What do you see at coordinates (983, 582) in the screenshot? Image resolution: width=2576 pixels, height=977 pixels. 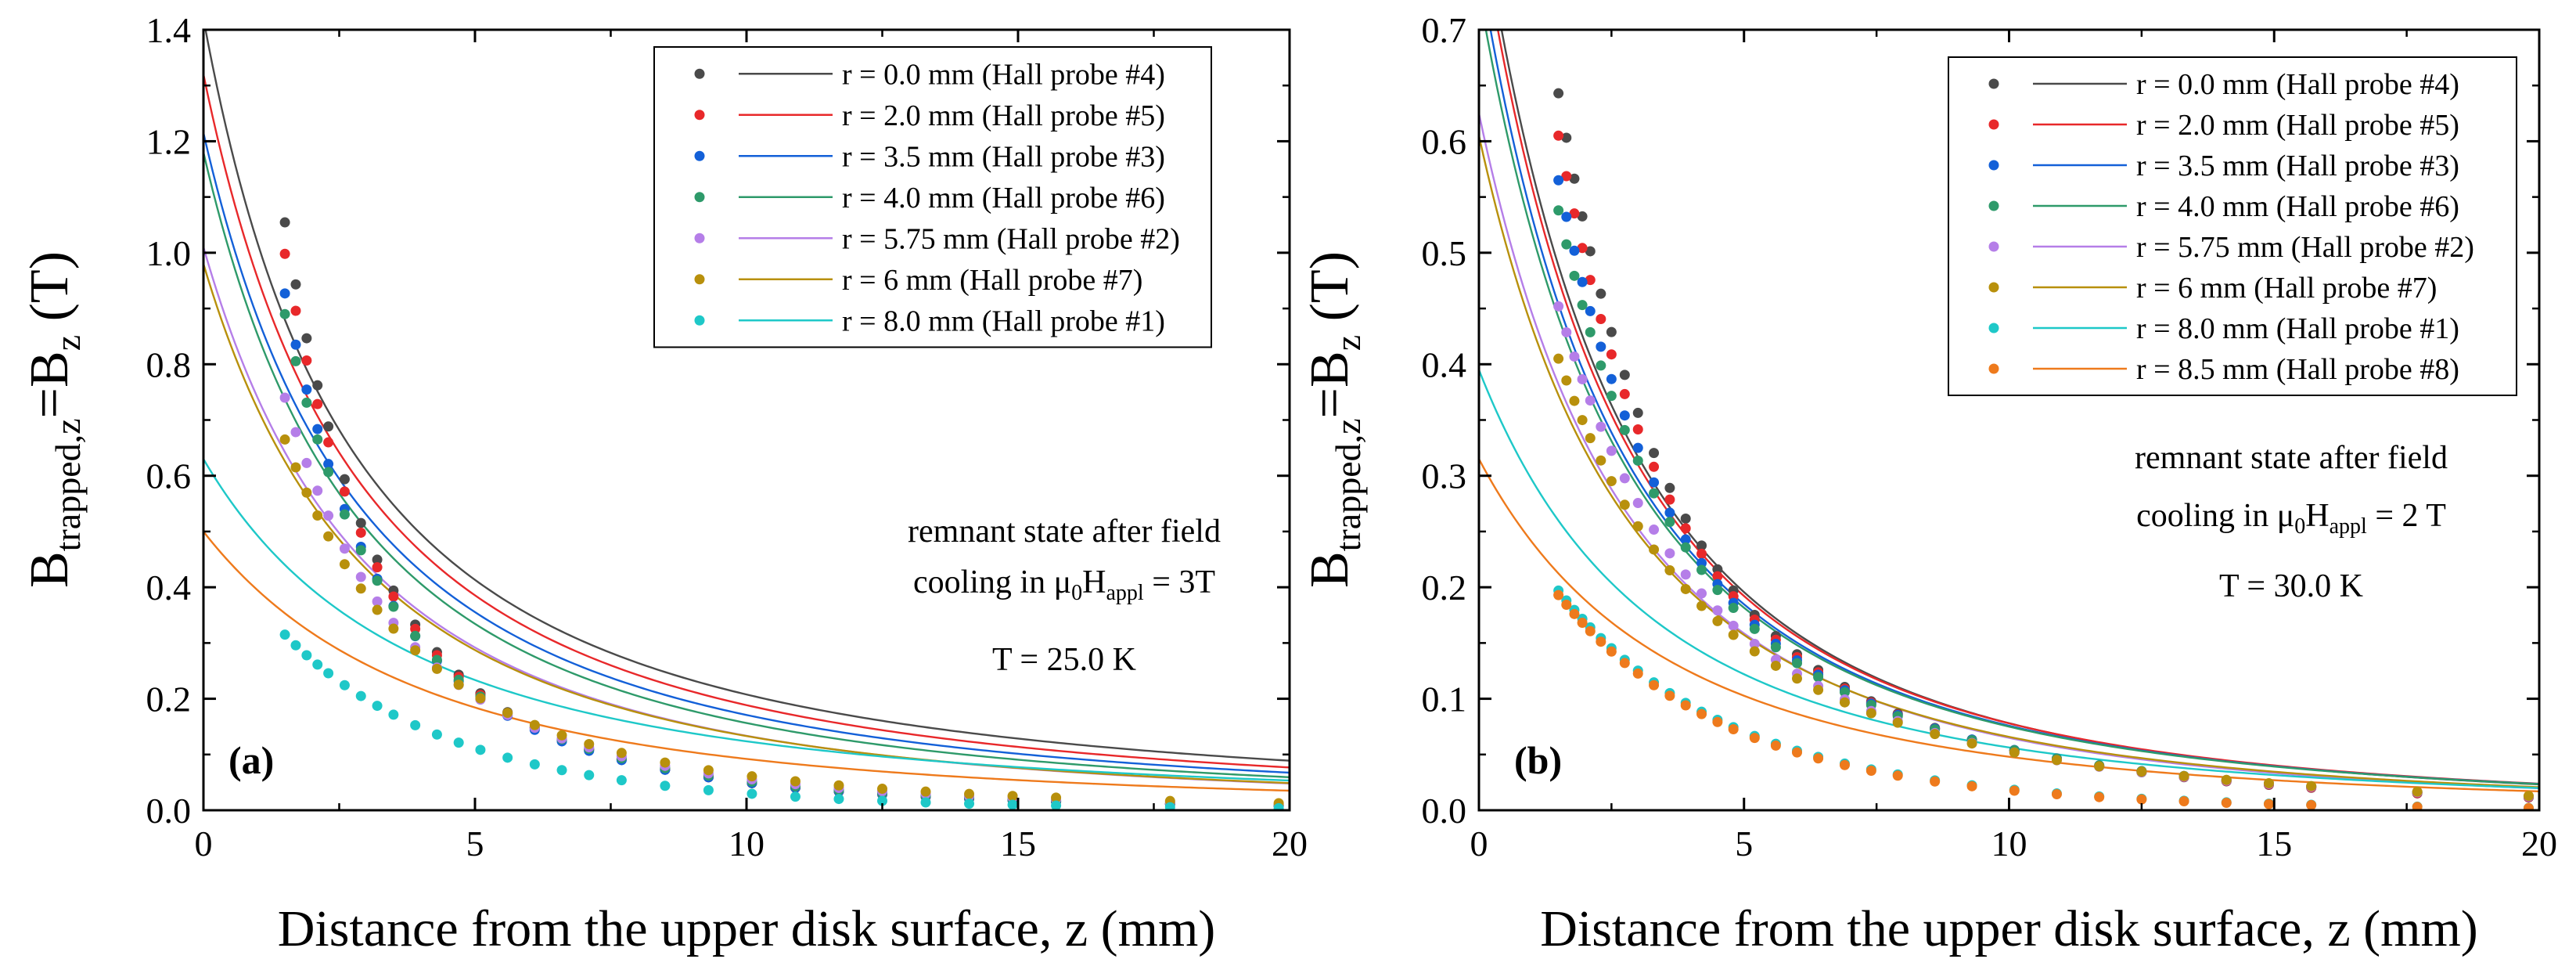 I see `annotation-prefix: cooling in` at bounding box center [983, 582].